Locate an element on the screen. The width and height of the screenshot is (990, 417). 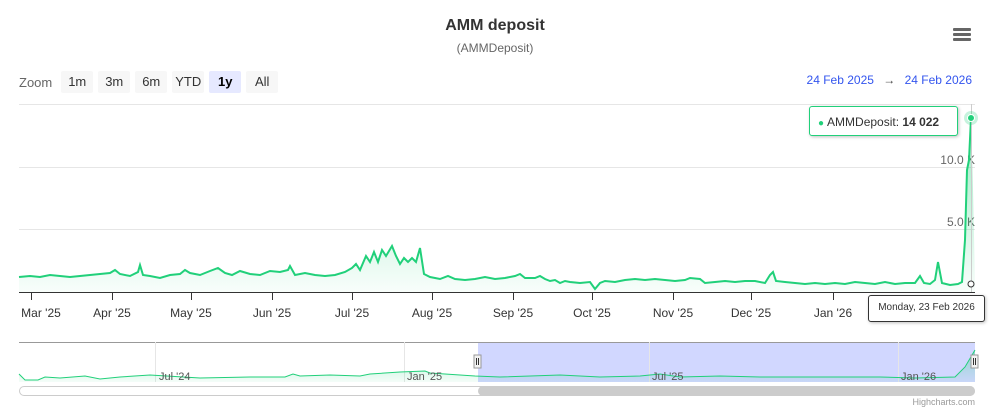
x-axis-ticks is located at coordinates (432, 296).